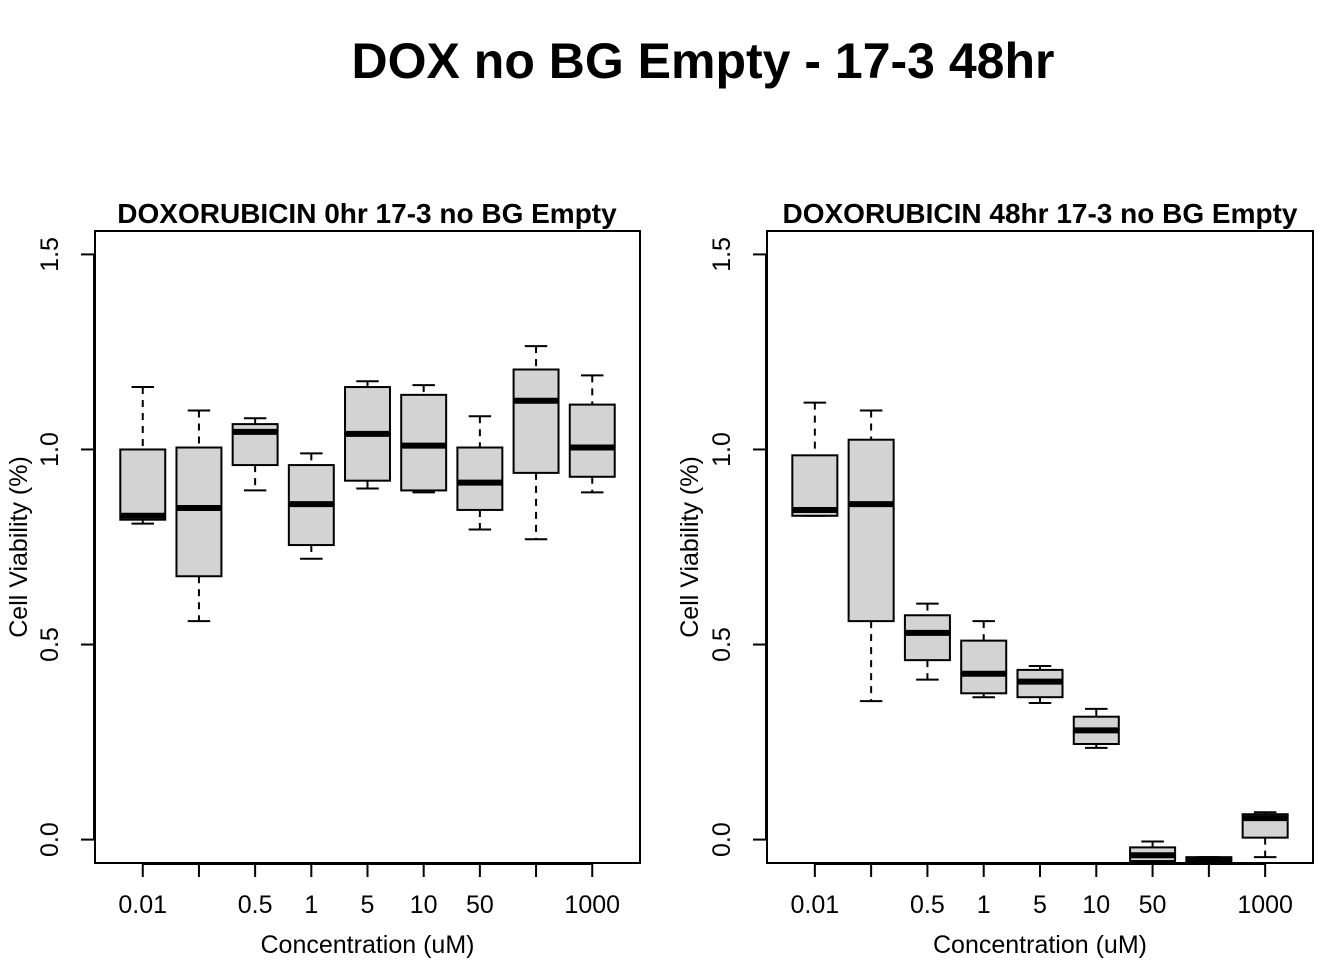 This screenshot has width=1344, height=960. I want to click on panel-title: DOXORUBICIN 0hr 17-3 no BG Empty, so click(367, 213).